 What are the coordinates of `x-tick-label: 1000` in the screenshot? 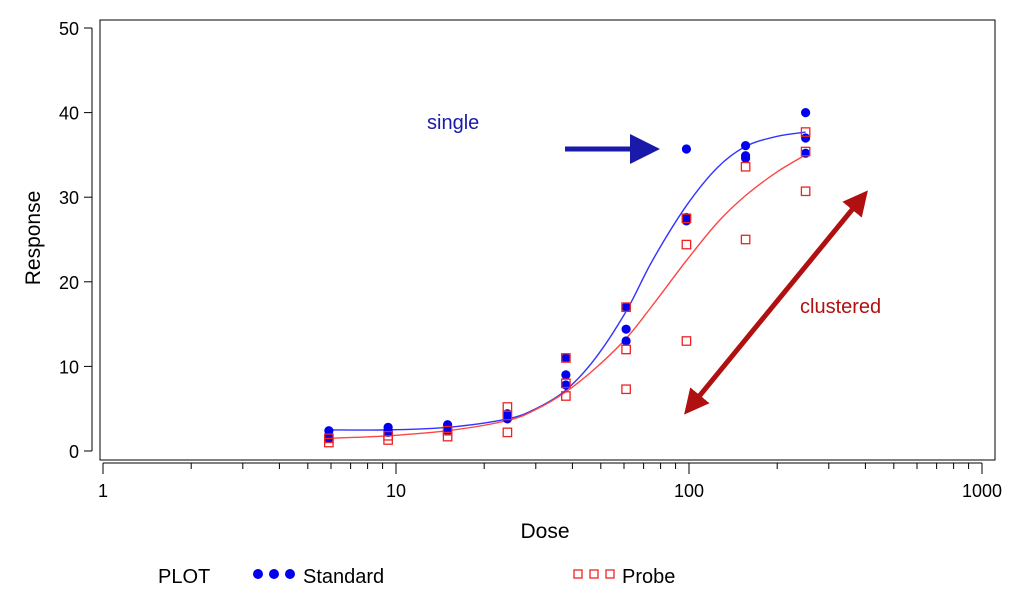 It's located at (982, 491).